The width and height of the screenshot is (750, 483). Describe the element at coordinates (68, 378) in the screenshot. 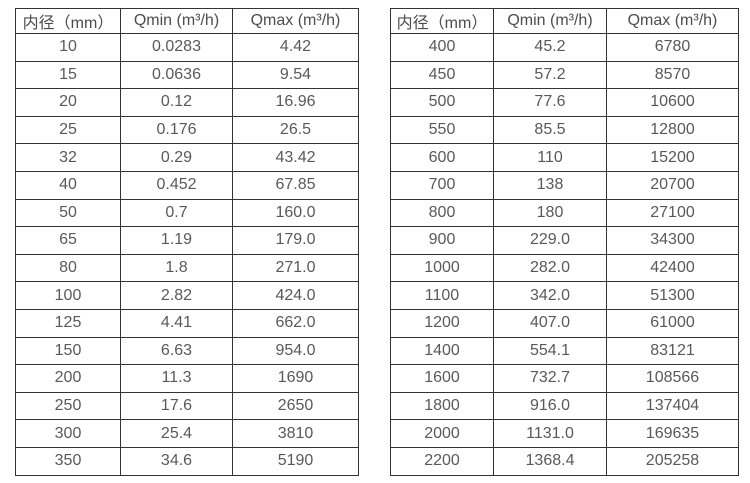

I see `table-cell: 200` at that location.